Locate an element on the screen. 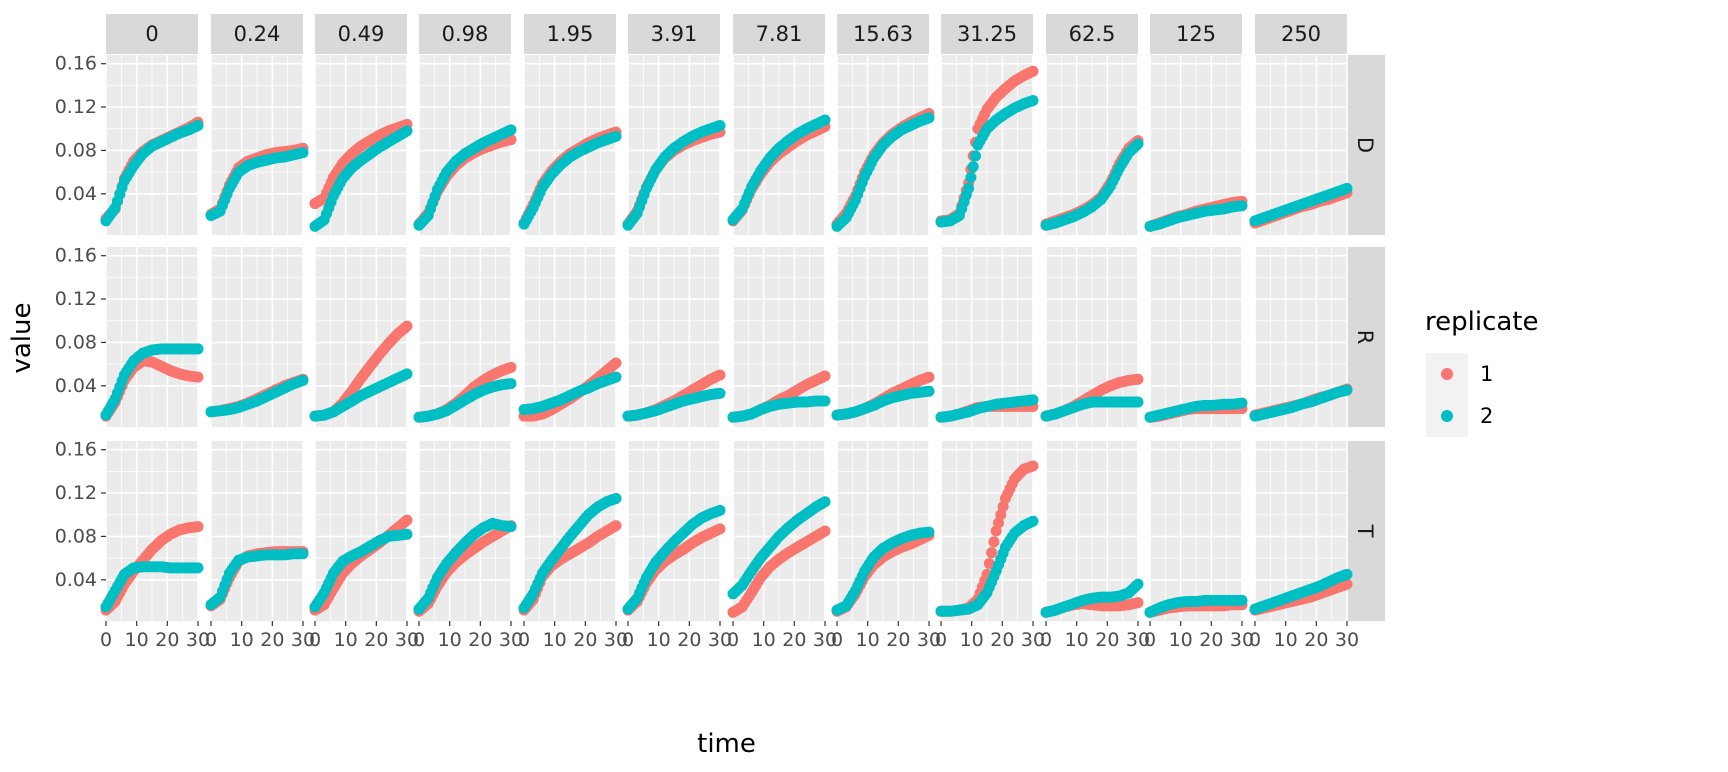 This screenshot has width=1728, height=772. facet-strip-label: D is located at coordinates (1365, 145).